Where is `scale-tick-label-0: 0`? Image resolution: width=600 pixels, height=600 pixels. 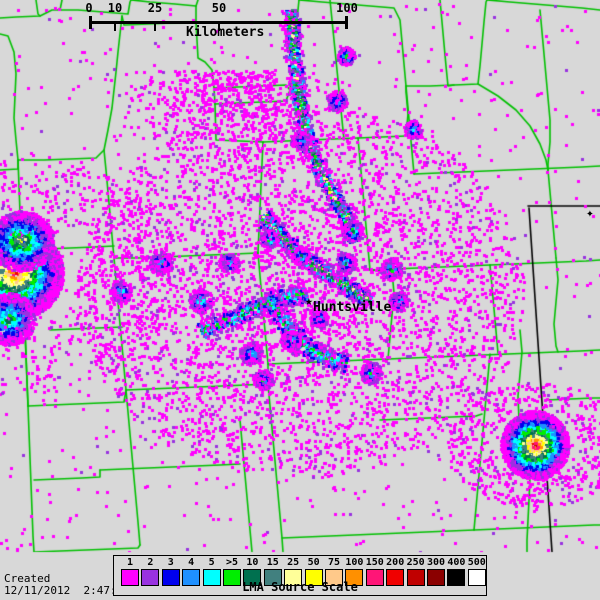 scale-tick-label-0: 0 is located at coordinates (89, 8).